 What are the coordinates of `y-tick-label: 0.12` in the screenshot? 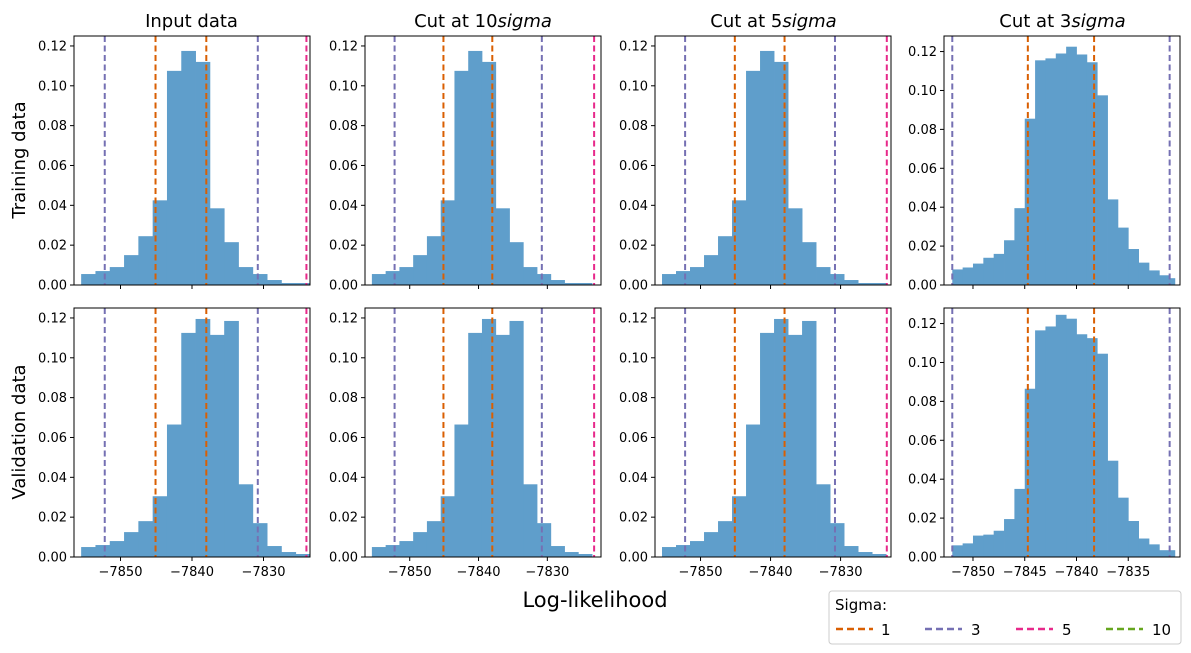 It's located at (343, 318).